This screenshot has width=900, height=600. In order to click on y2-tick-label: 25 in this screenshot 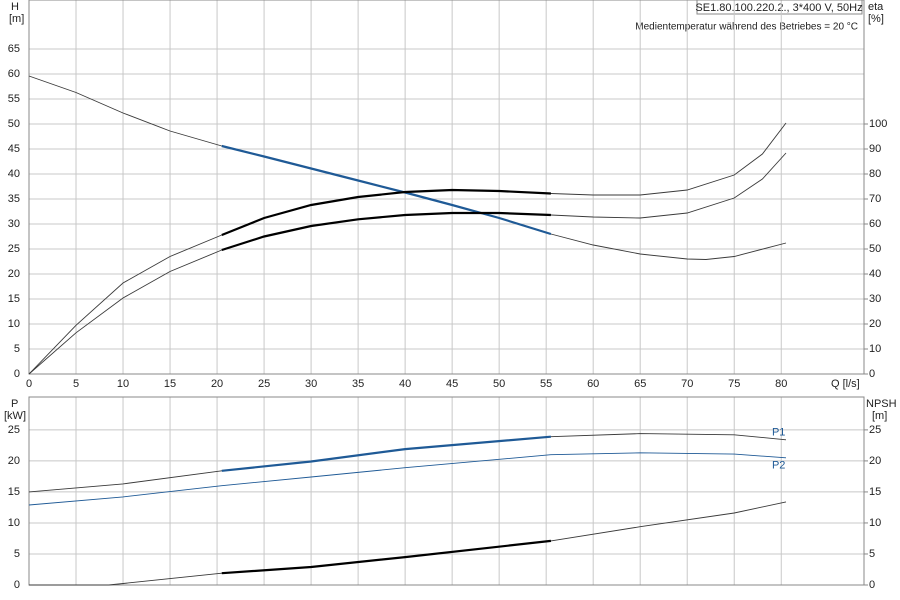, I will do `click(875, 430)`.